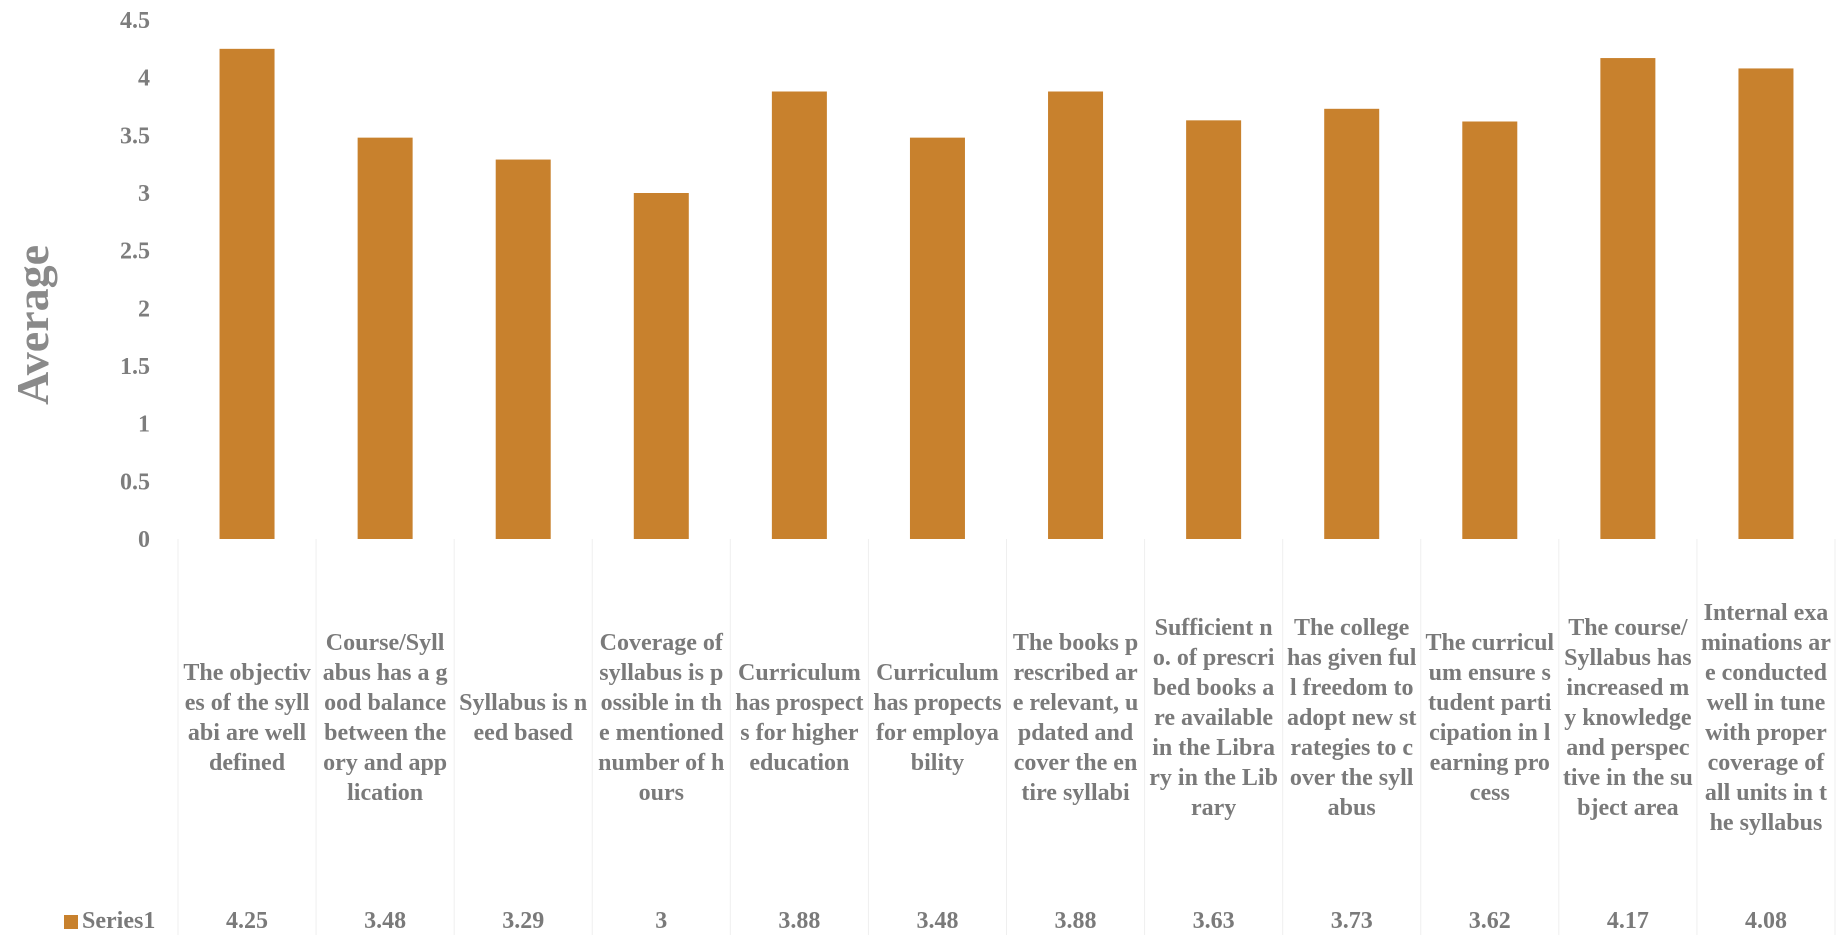  What do you see at coordinates (135, 21) in the screenshot?
I see `y-tick-label: 4.5` at bounding box center [135, 21].